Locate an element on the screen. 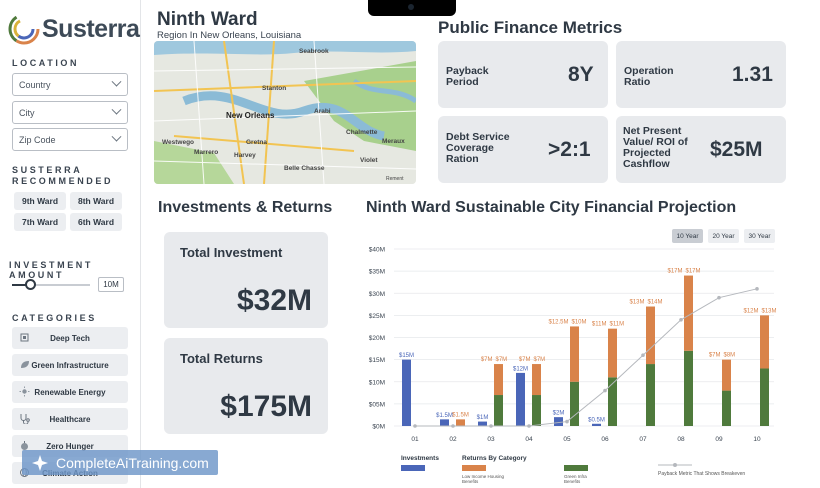 The width and height of the screenshot is (820, 488). ward-button-8th: 8th Ward is located at coordinates (96, 201).